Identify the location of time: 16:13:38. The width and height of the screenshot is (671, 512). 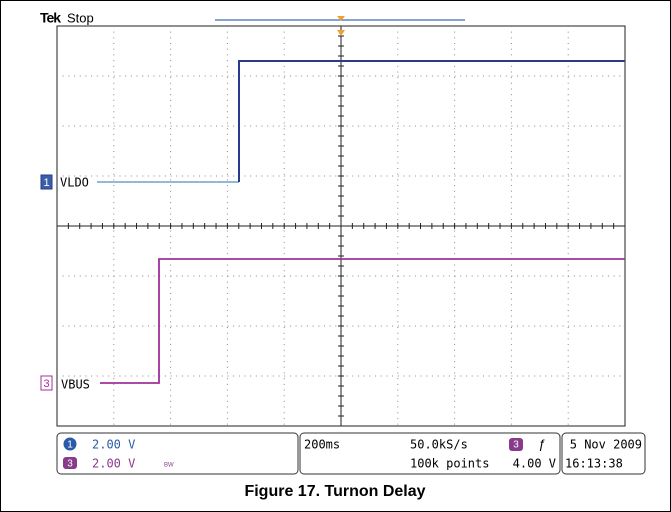
(594, 464).